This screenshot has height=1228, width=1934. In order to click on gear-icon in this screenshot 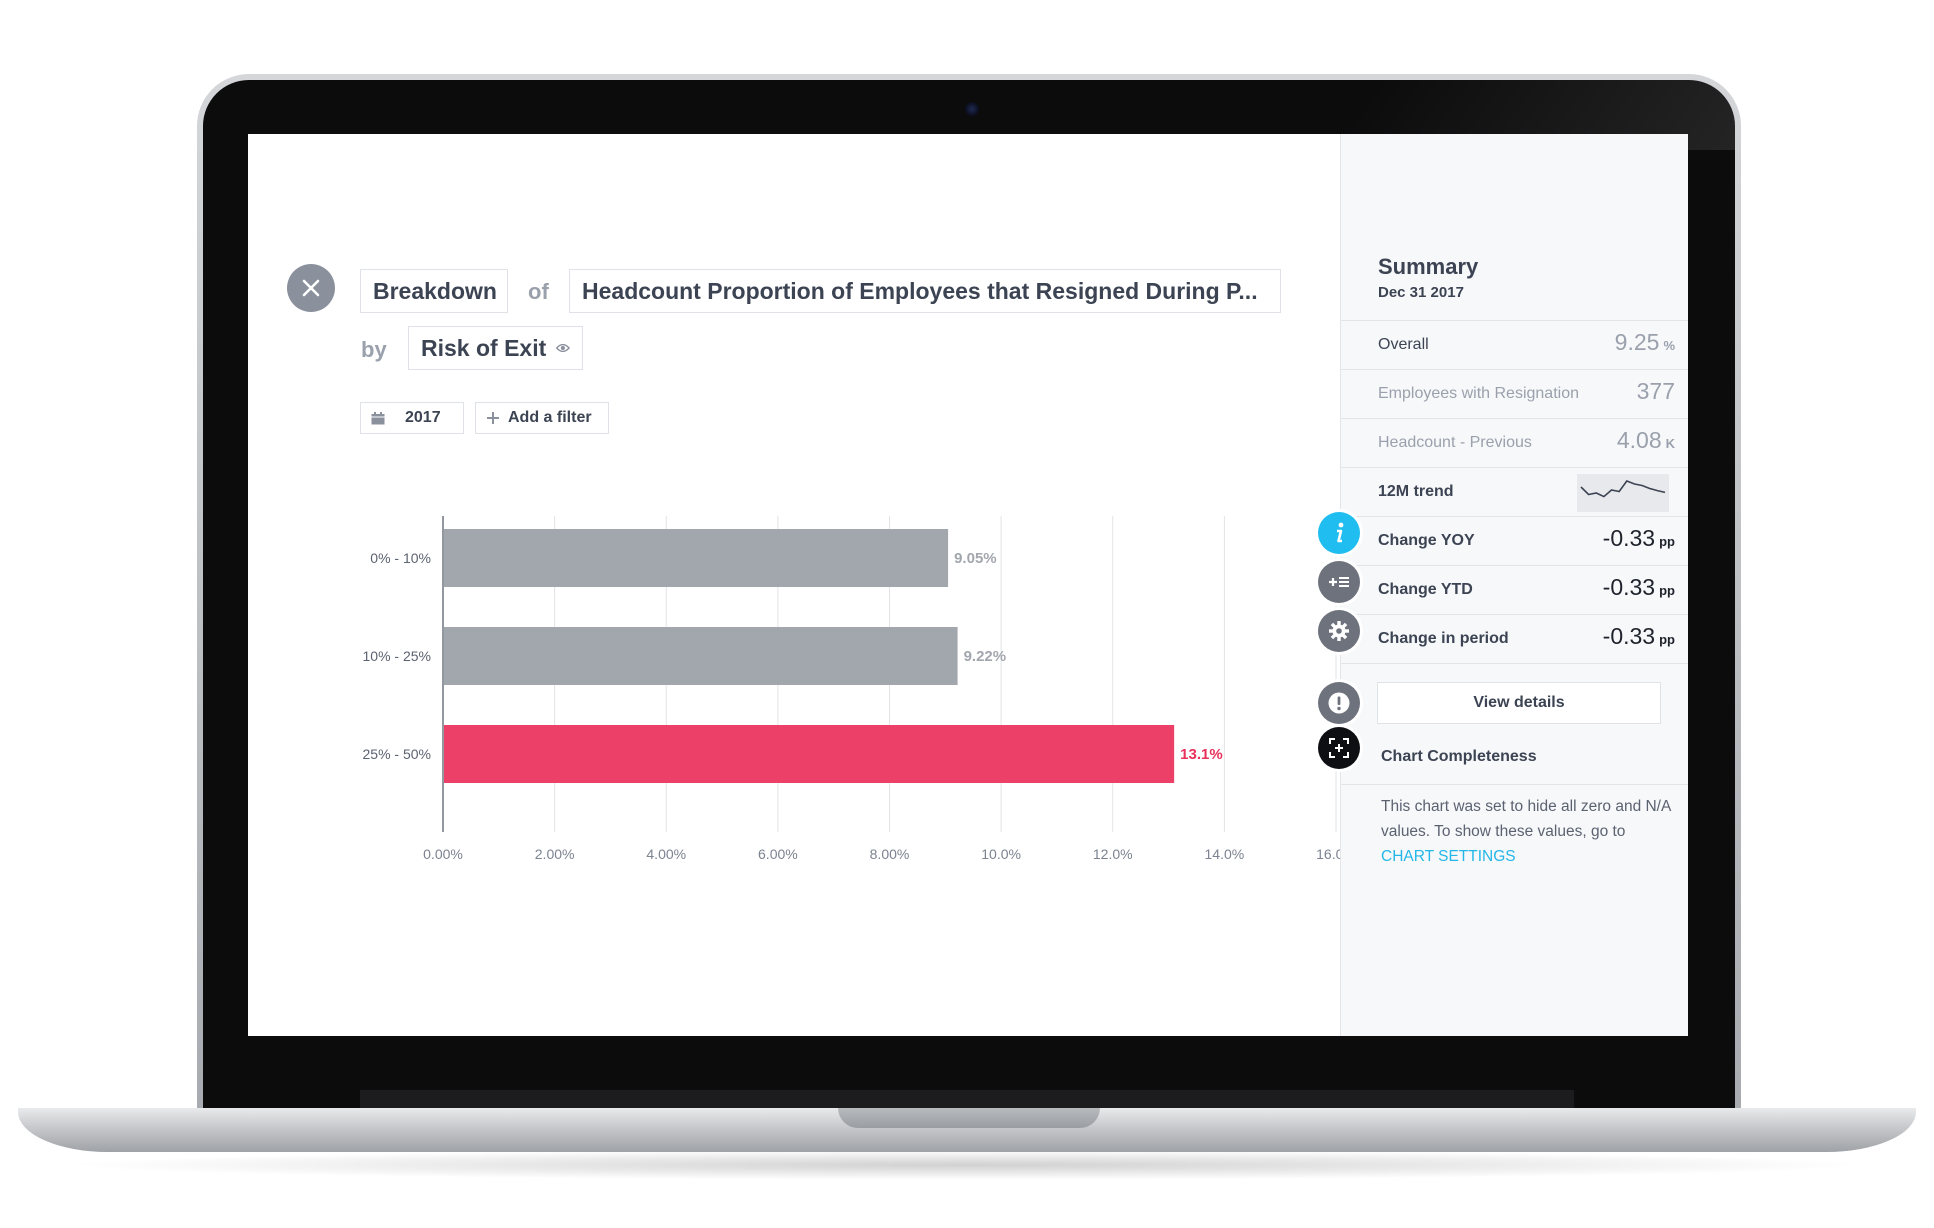, I will do `click(1339, 631)`.